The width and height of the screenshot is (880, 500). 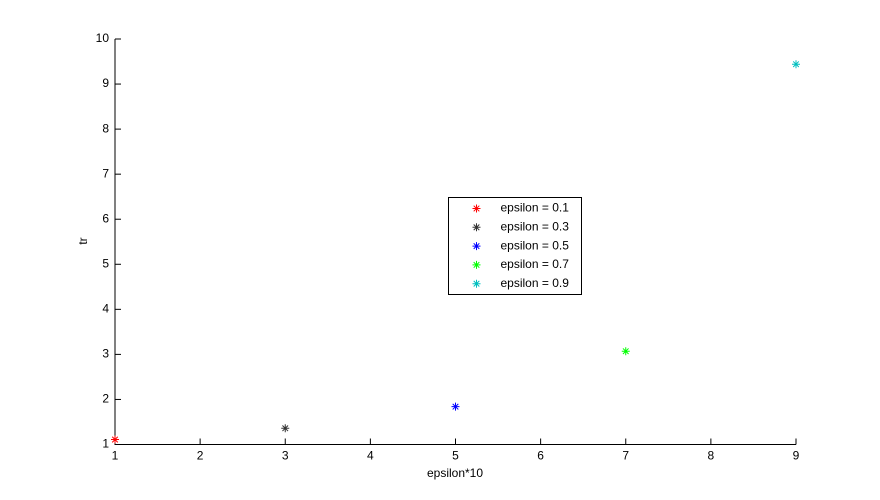 I want to click on legend-label: epsilon = 0.7, so click(x=535, y=264).